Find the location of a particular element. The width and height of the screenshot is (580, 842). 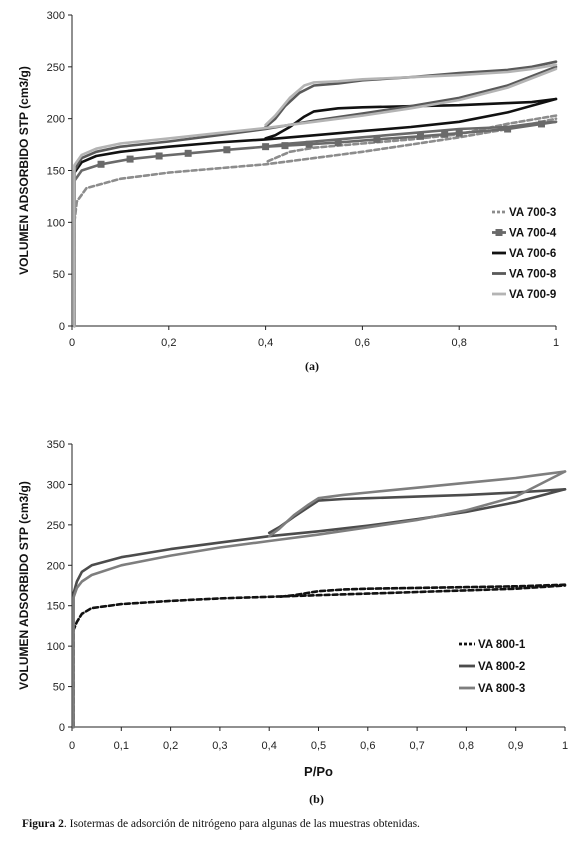

series-line-adsorption is located at coordinates (319, 656).